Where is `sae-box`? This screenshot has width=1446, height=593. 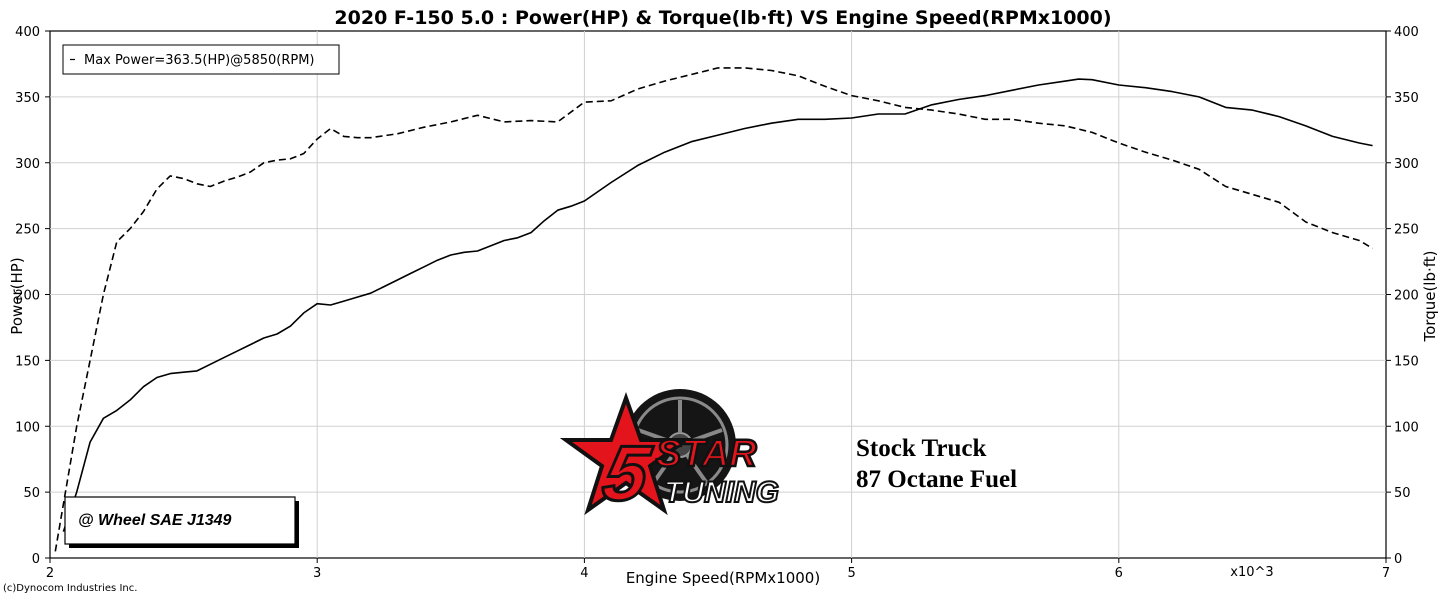
sae-box is located at coordinates (180, 520).